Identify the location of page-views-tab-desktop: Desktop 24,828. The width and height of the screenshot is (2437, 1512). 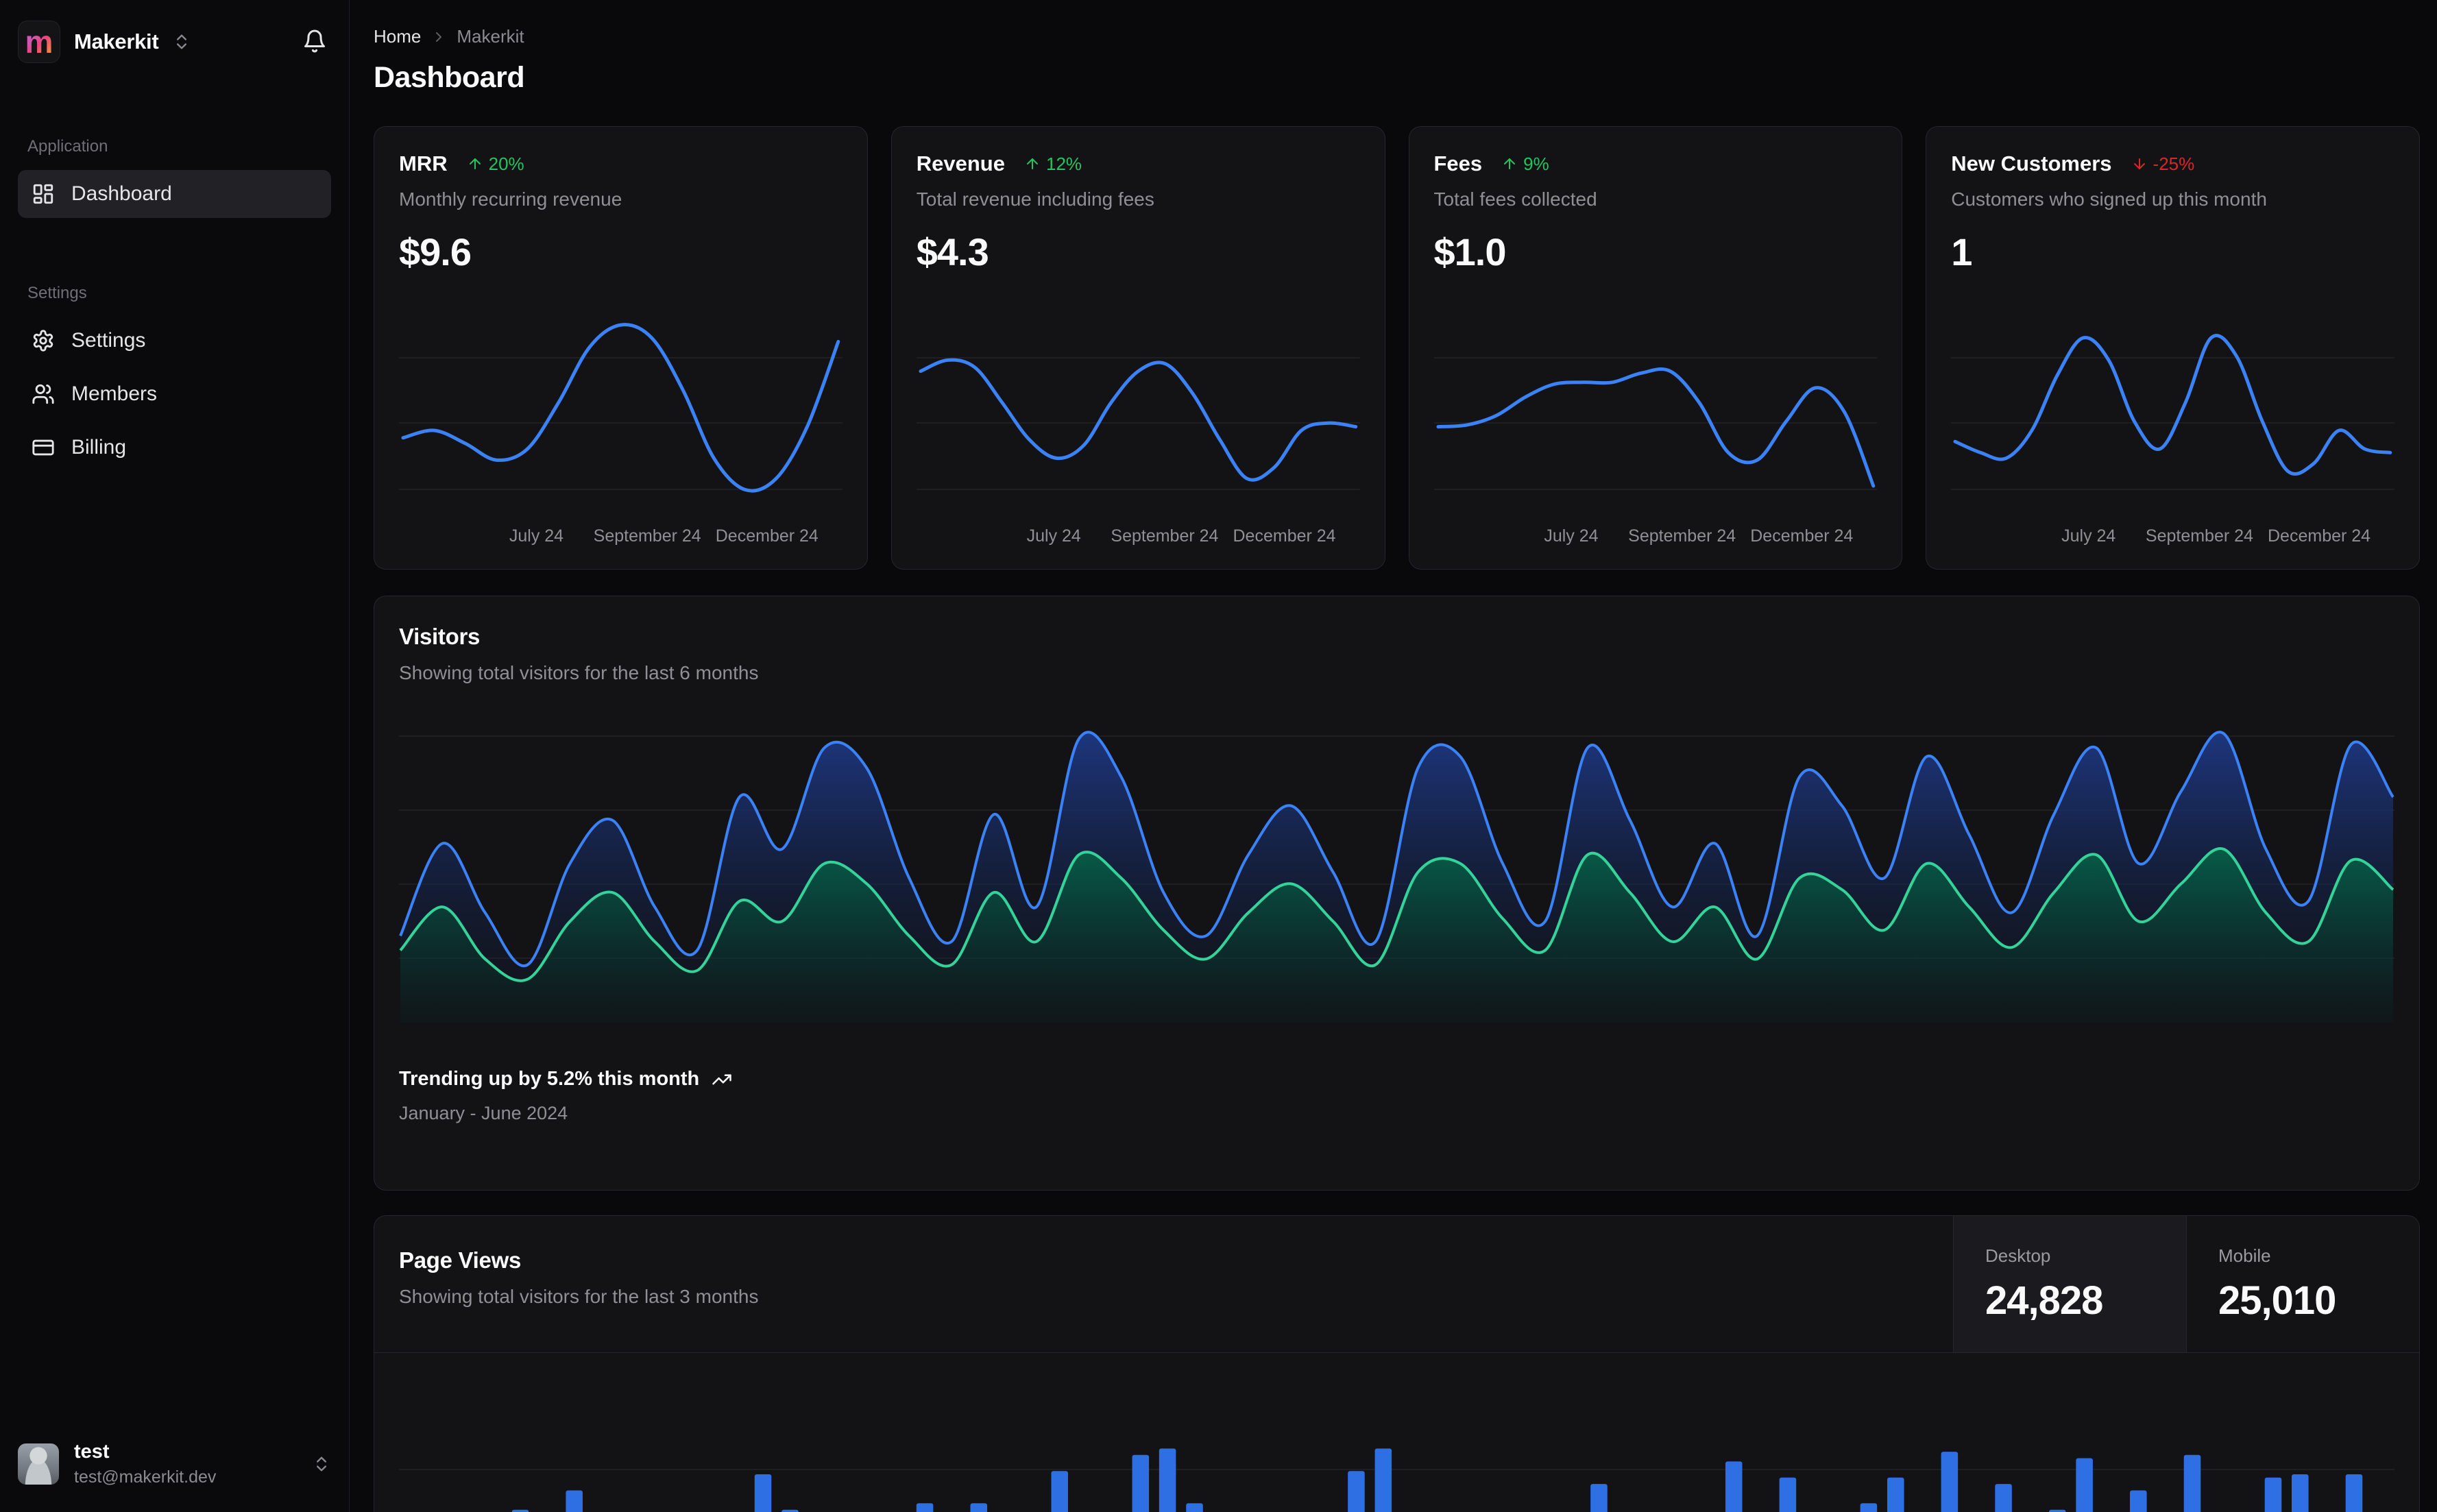
(2069, 1284).